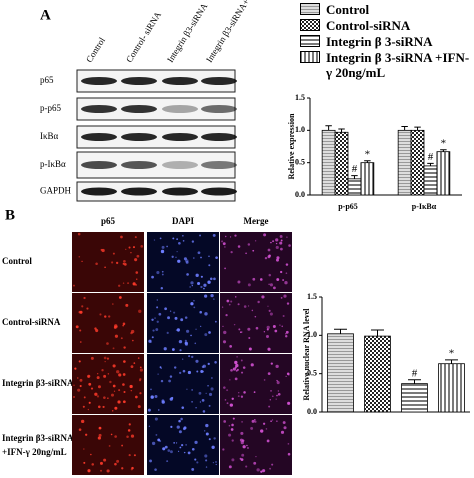 This screenshot has width=474, height=478. I want to click on lane-label: Integrin β3-siRNA+ IFN-γ 20ng/mL, so click(243, 32).